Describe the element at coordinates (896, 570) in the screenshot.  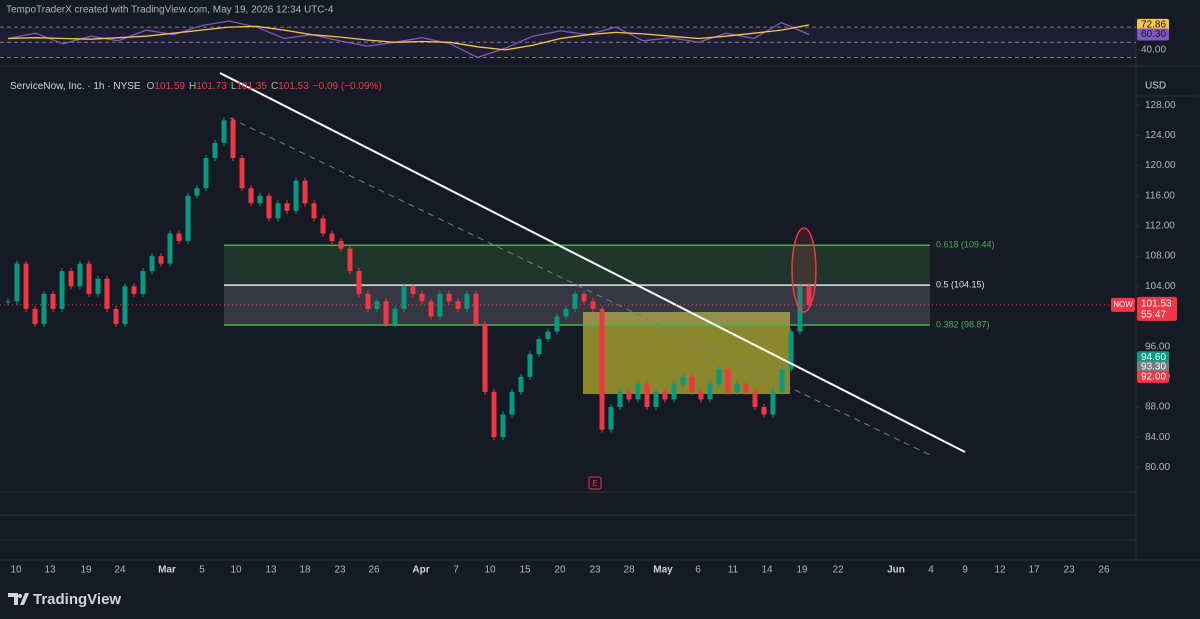
I see `x-tick-label: Jun` at that location.